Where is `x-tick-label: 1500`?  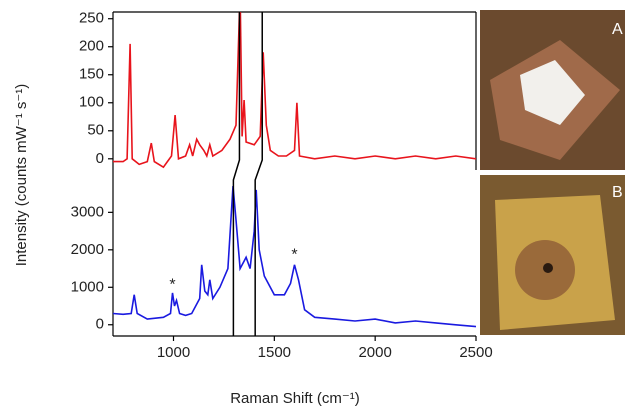 x-tick-label: 1500 is located at coordinates (274, 352).